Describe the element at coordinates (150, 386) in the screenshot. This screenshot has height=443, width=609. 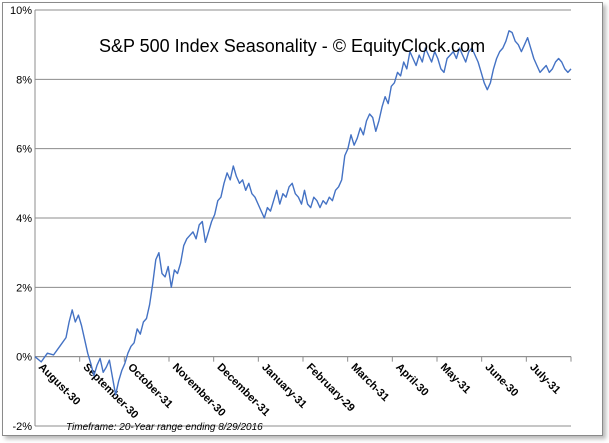
I see `x-tick-label: October-31` at that location.